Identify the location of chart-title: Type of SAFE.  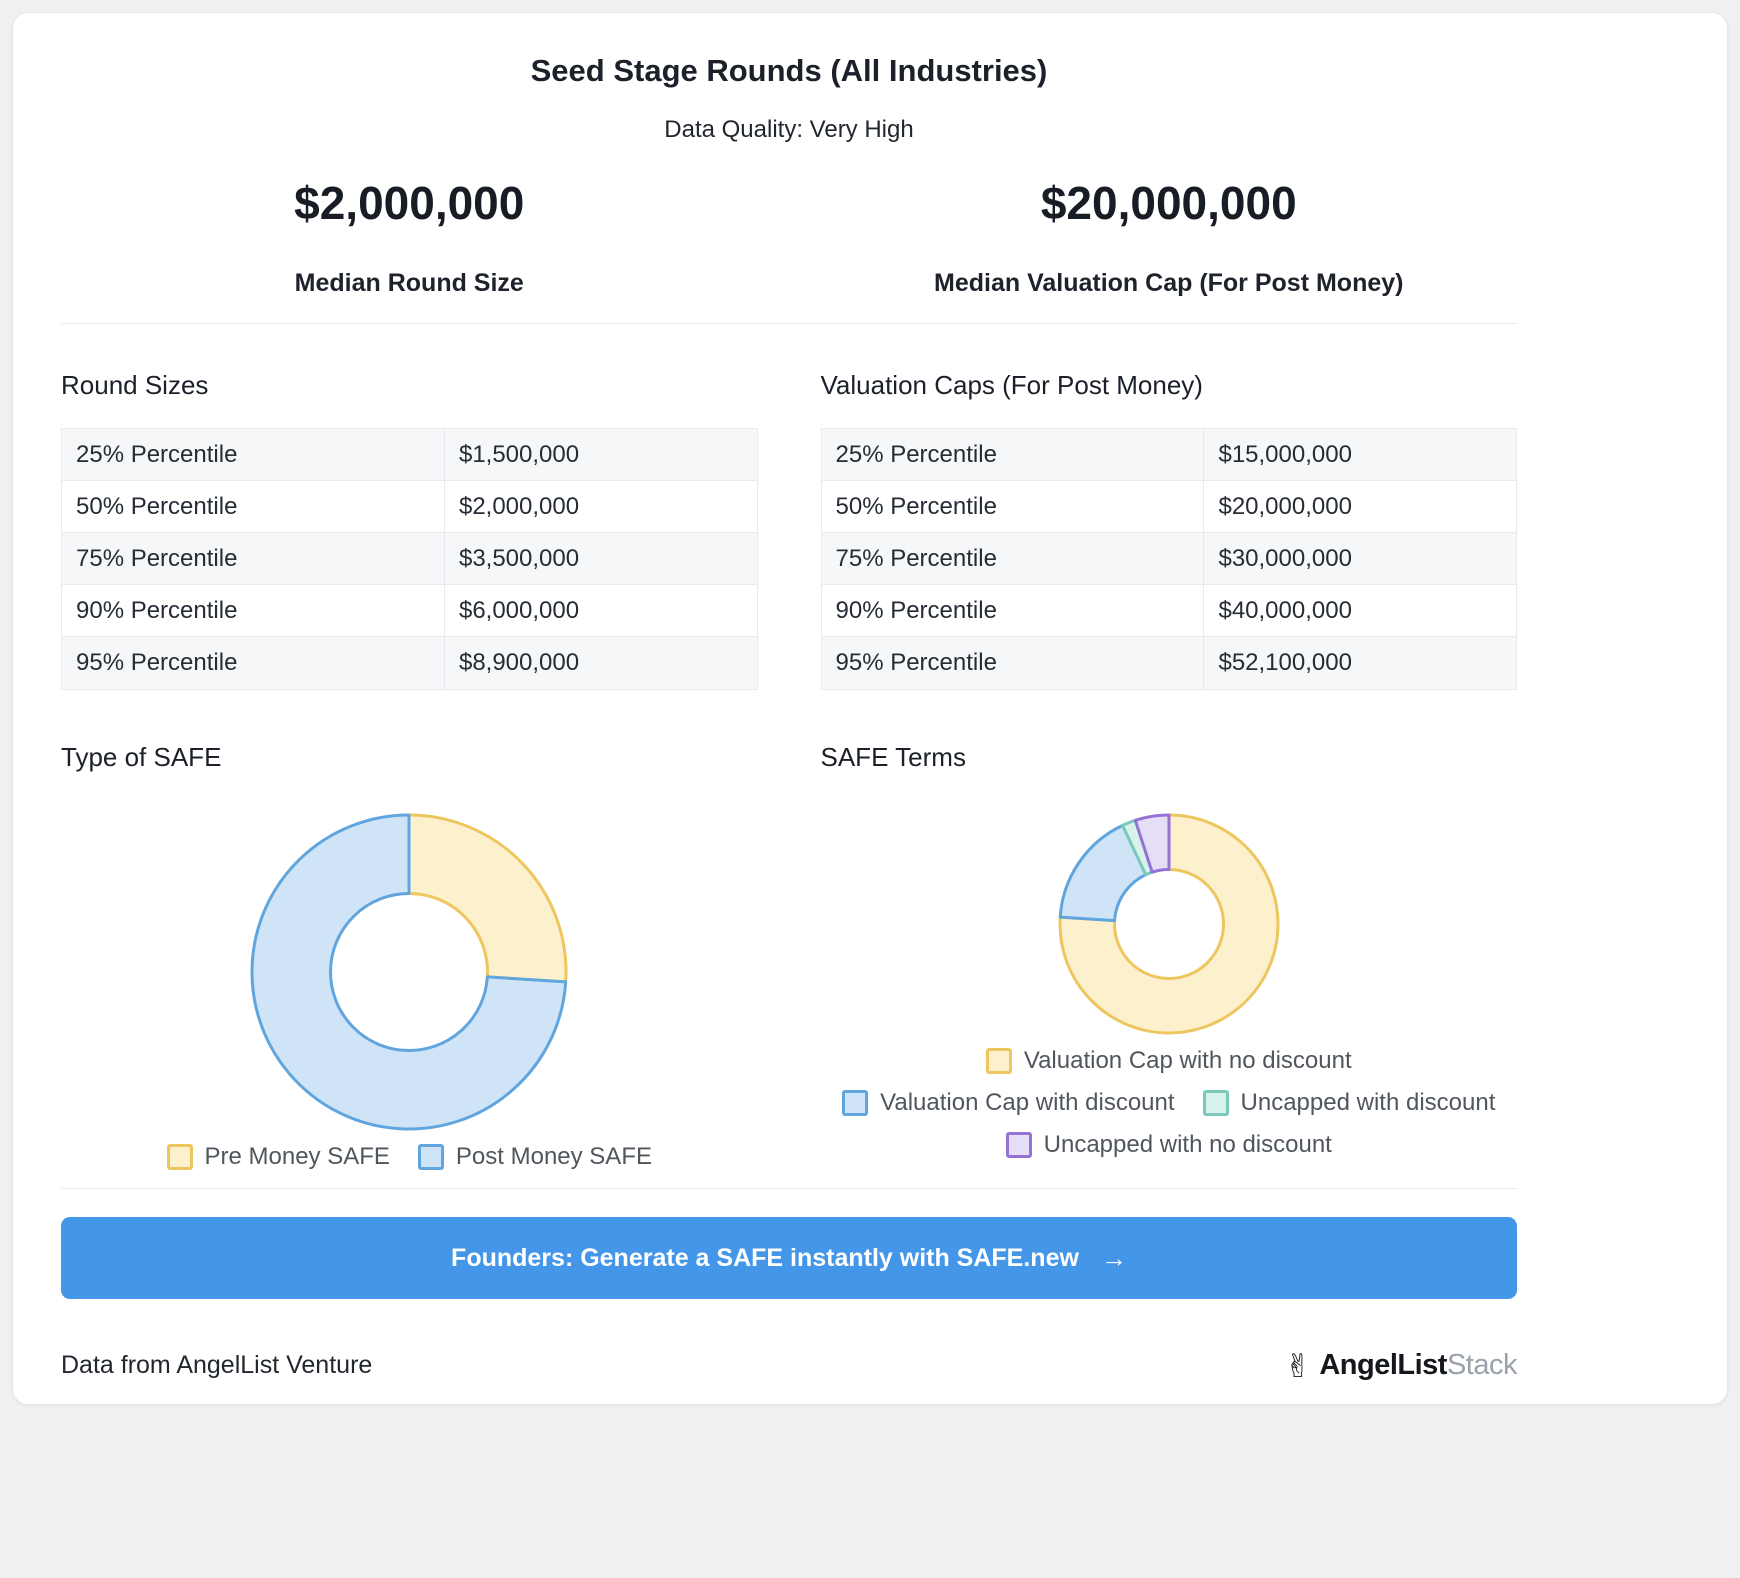
(141, 757).